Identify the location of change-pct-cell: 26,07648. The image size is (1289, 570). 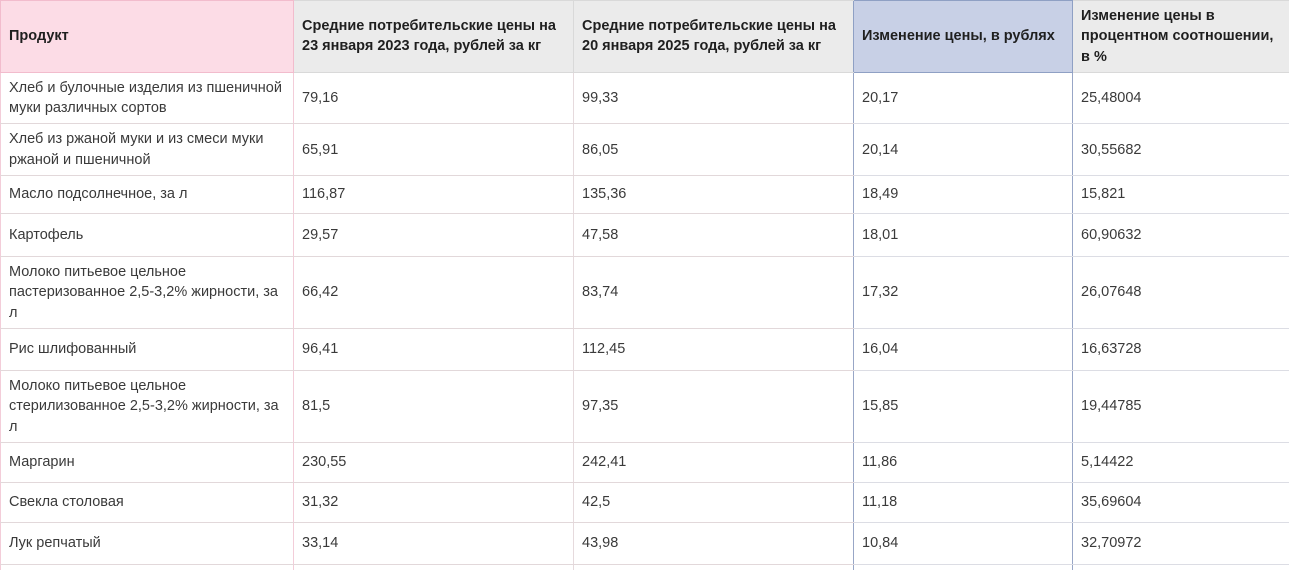
(1180, 292).